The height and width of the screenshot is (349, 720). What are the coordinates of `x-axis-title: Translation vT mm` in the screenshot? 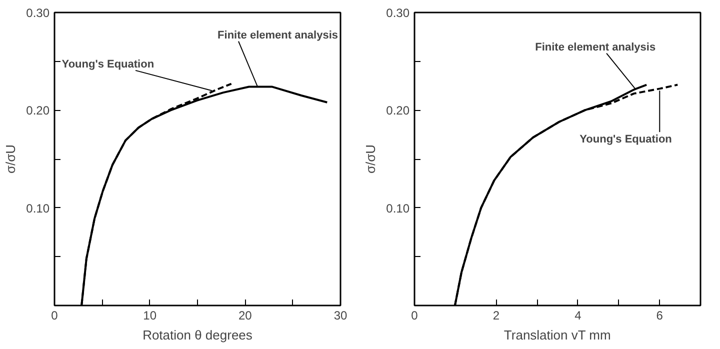 It's located at (557, 335).